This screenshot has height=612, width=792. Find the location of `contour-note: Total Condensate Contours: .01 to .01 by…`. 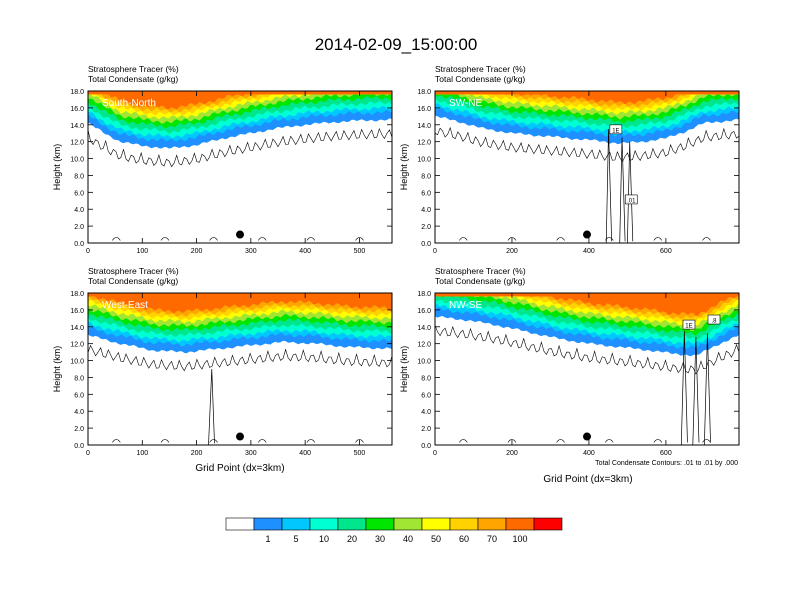

contour-note: Total Condensate Contours: .01 to .01 by… is located at coordinates (666, 463).